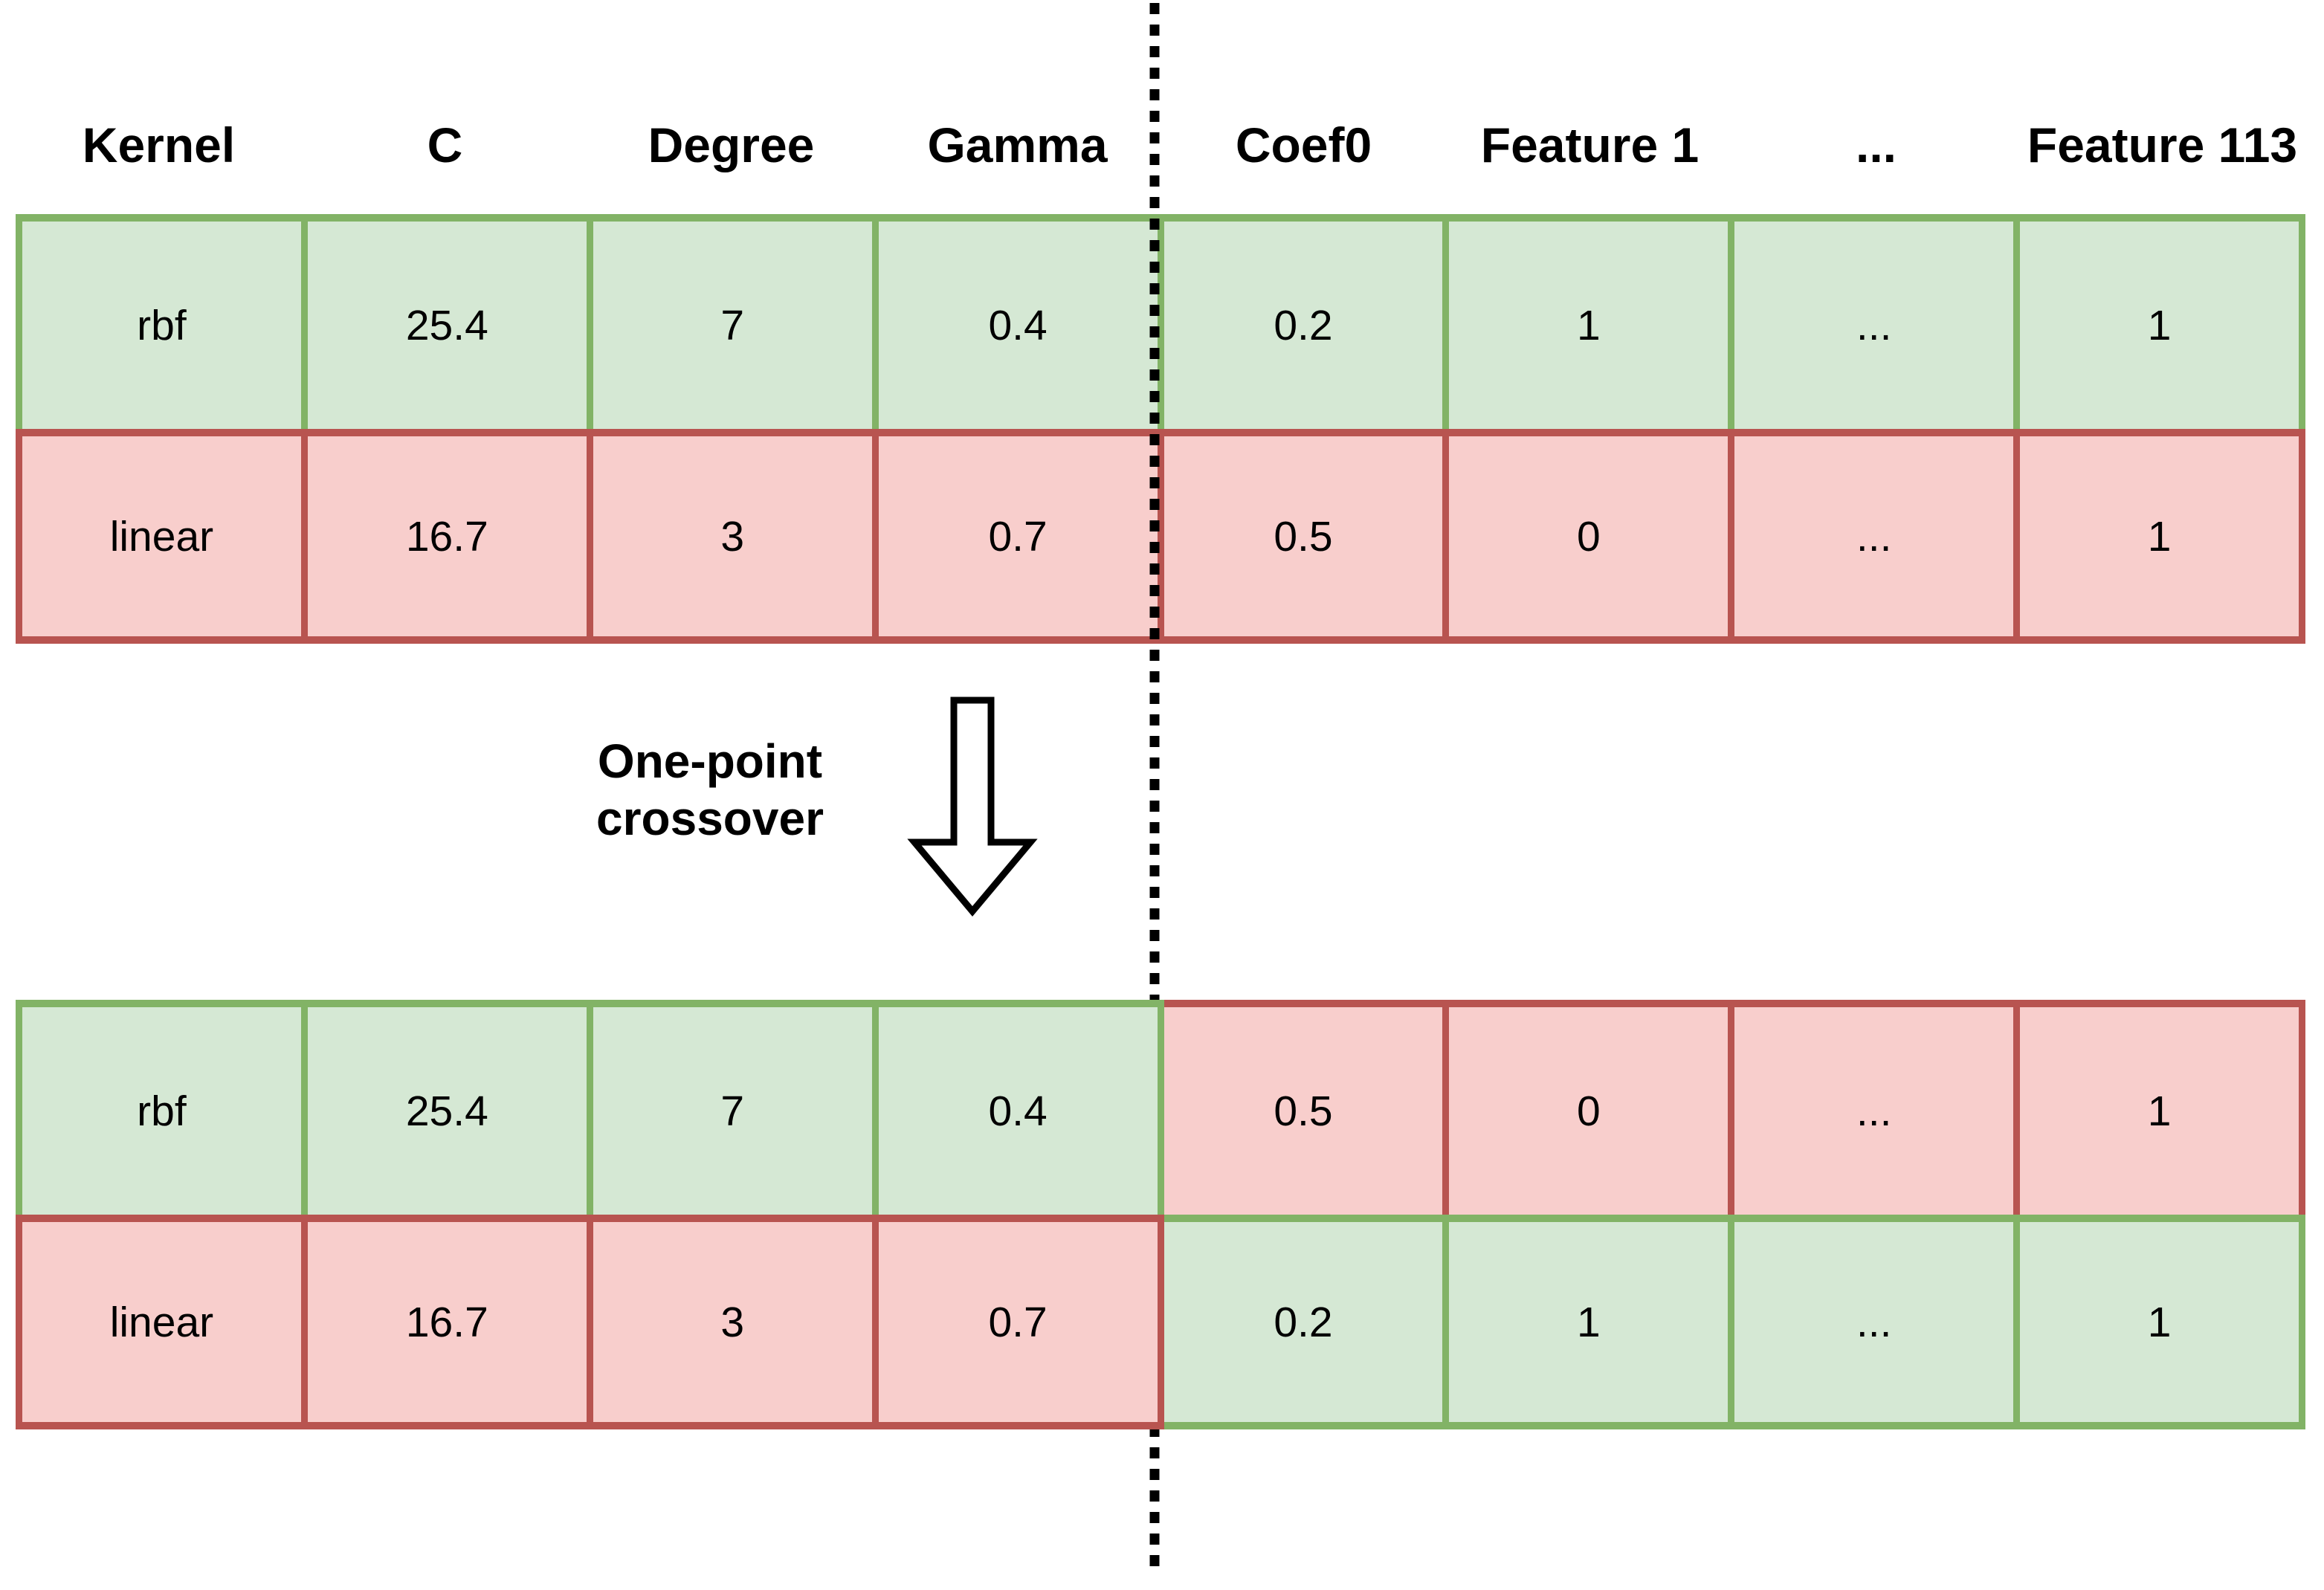  Describe the element at coordinates (710, 761) in the screenshot. I see `crossover-label-line1: One-point` at that location.